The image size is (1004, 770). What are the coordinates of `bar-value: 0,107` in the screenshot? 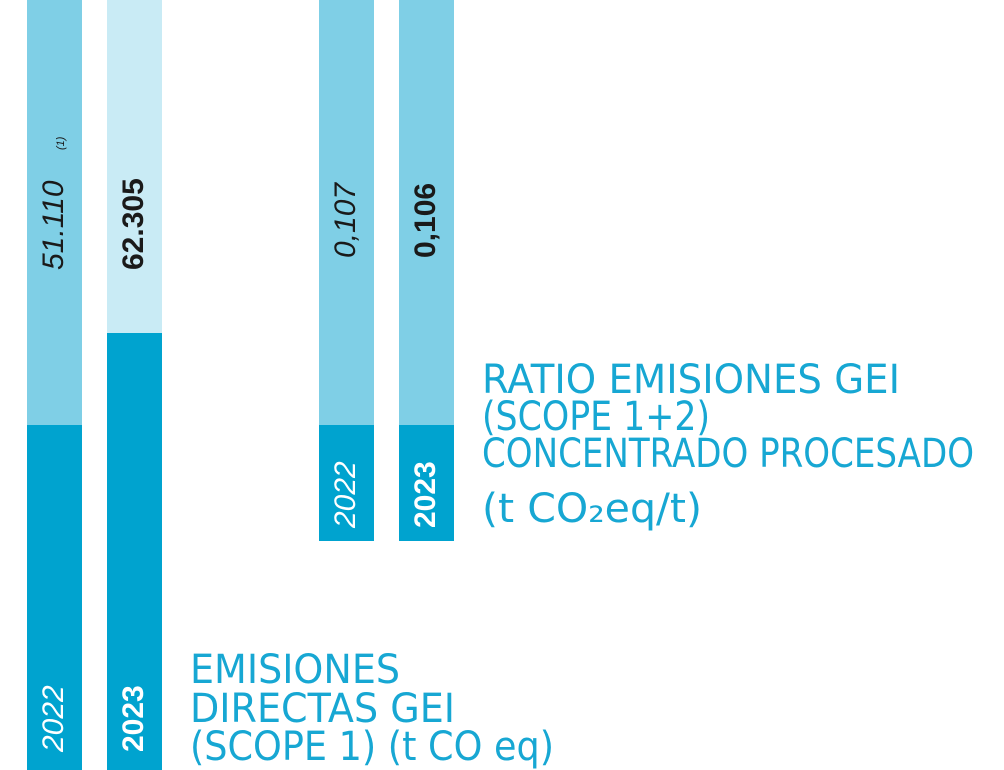 It's located at (345, 220).